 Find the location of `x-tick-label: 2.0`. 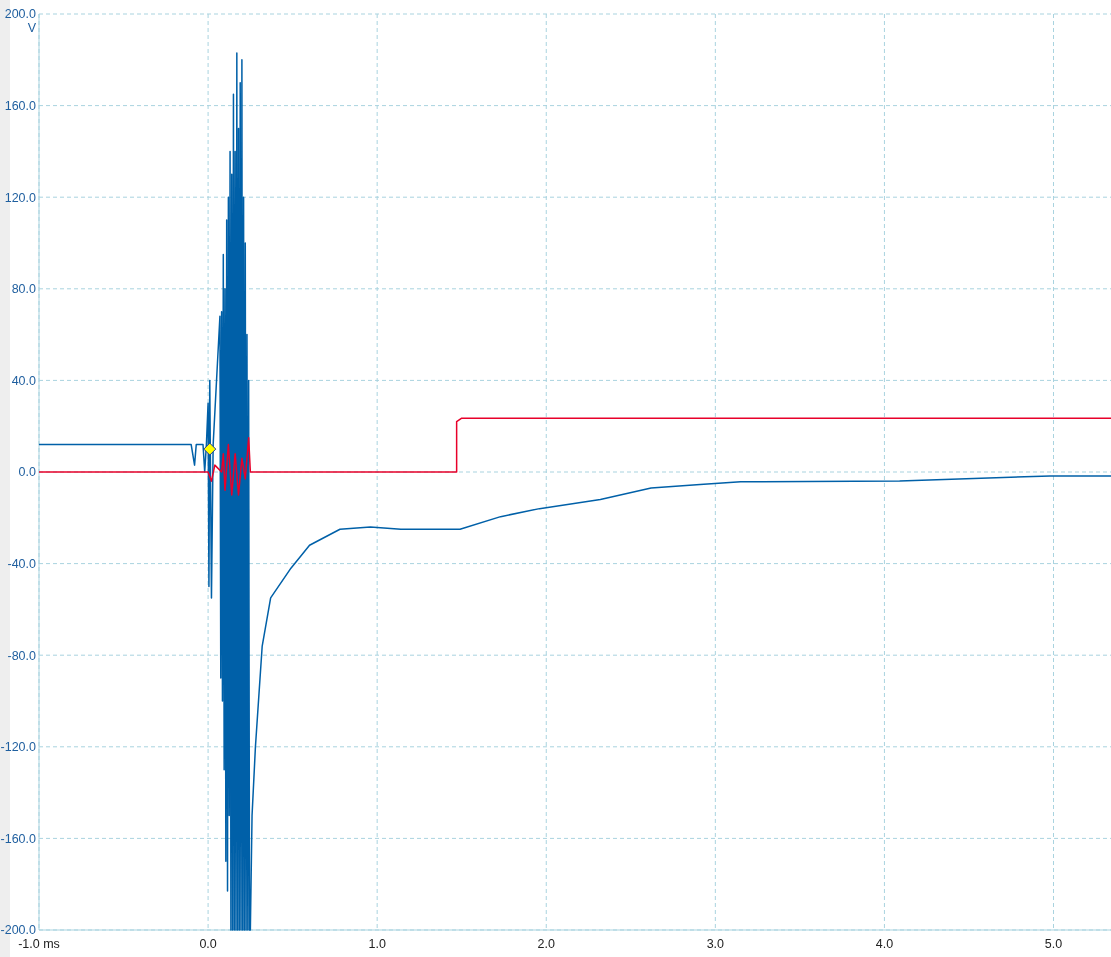

x-tick-label: 2.0 is located at coordinates (546, 944).